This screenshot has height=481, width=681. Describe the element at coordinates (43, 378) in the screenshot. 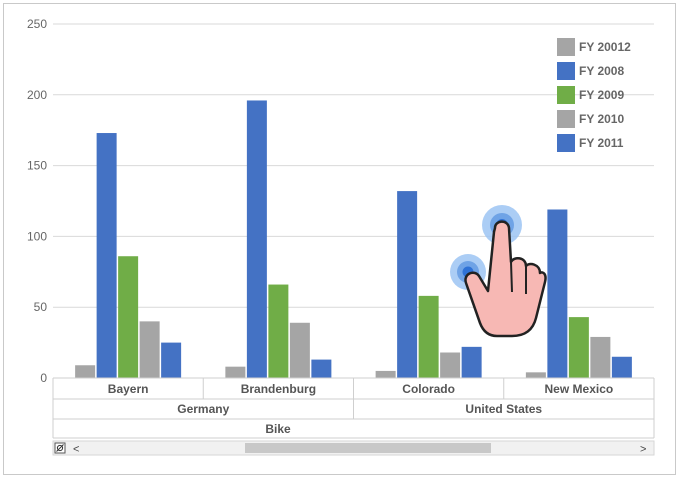

I see `y-tick-label: 0` at that location.